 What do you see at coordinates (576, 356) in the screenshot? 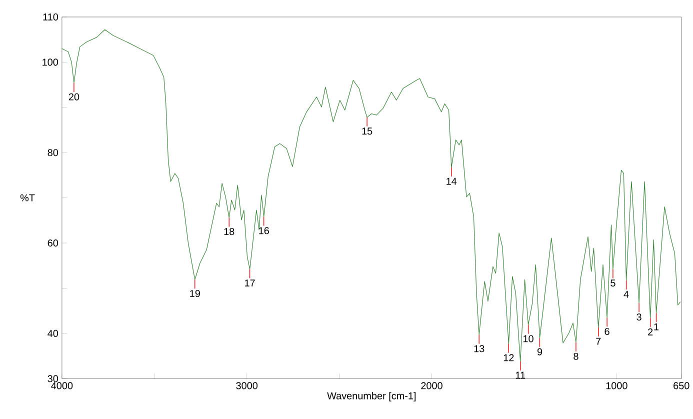
I see `annotation: 8` at bounding box center [576, 356].